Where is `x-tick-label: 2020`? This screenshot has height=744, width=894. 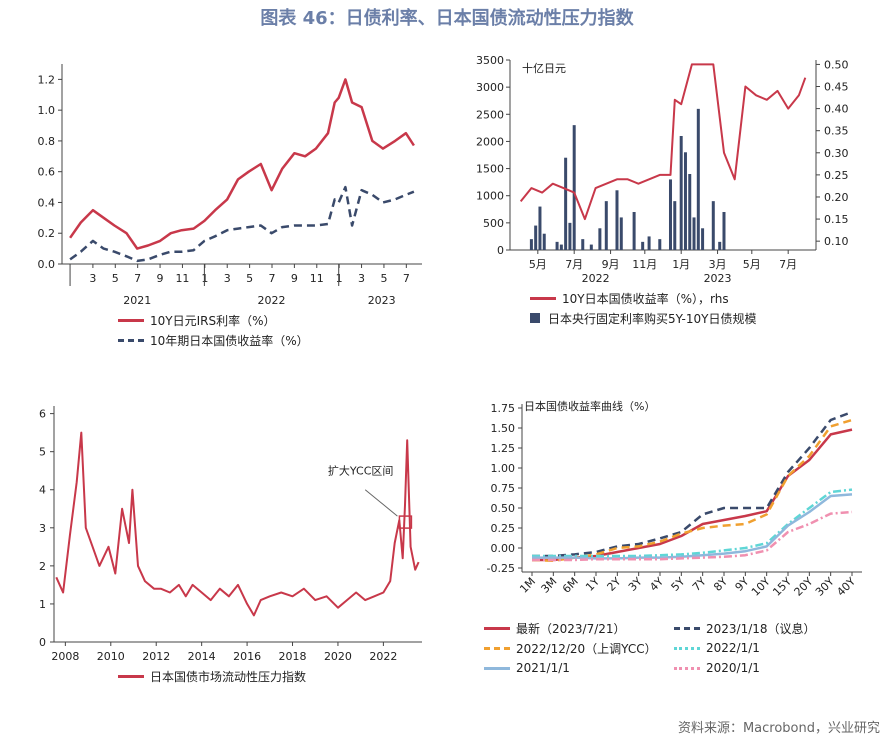
x-tick-label: 2020 is located at coordinates (338, 656).